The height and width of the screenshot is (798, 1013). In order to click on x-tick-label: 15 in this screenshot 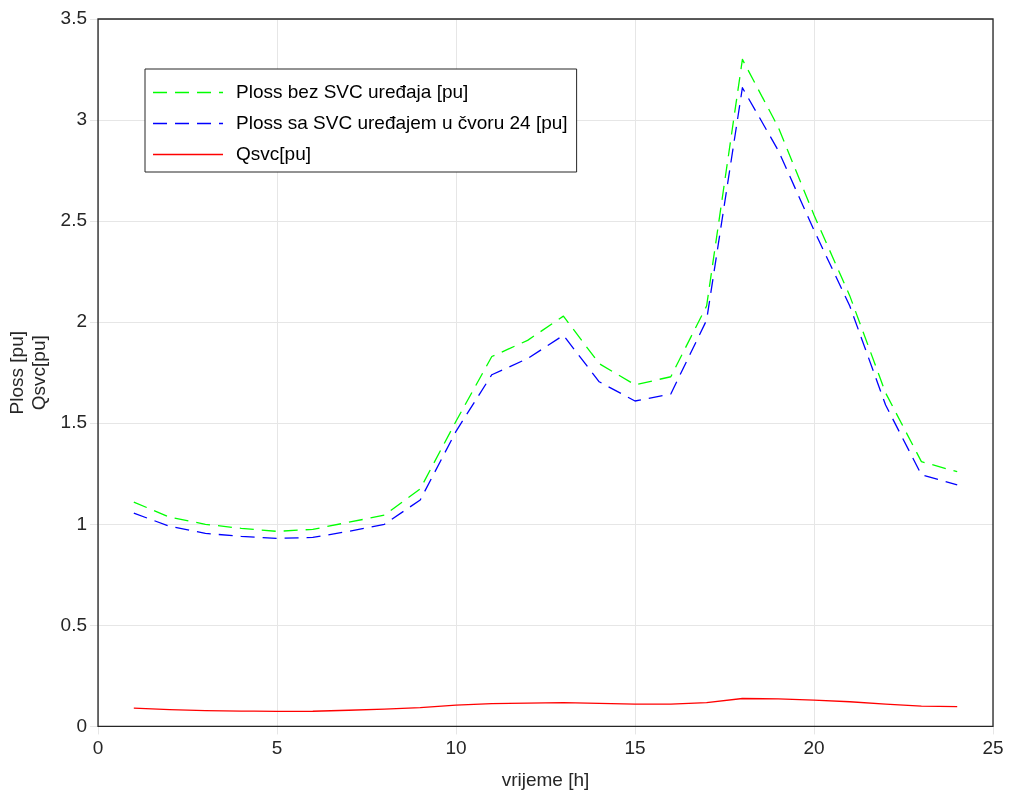, I will do `click(635, 748)`.